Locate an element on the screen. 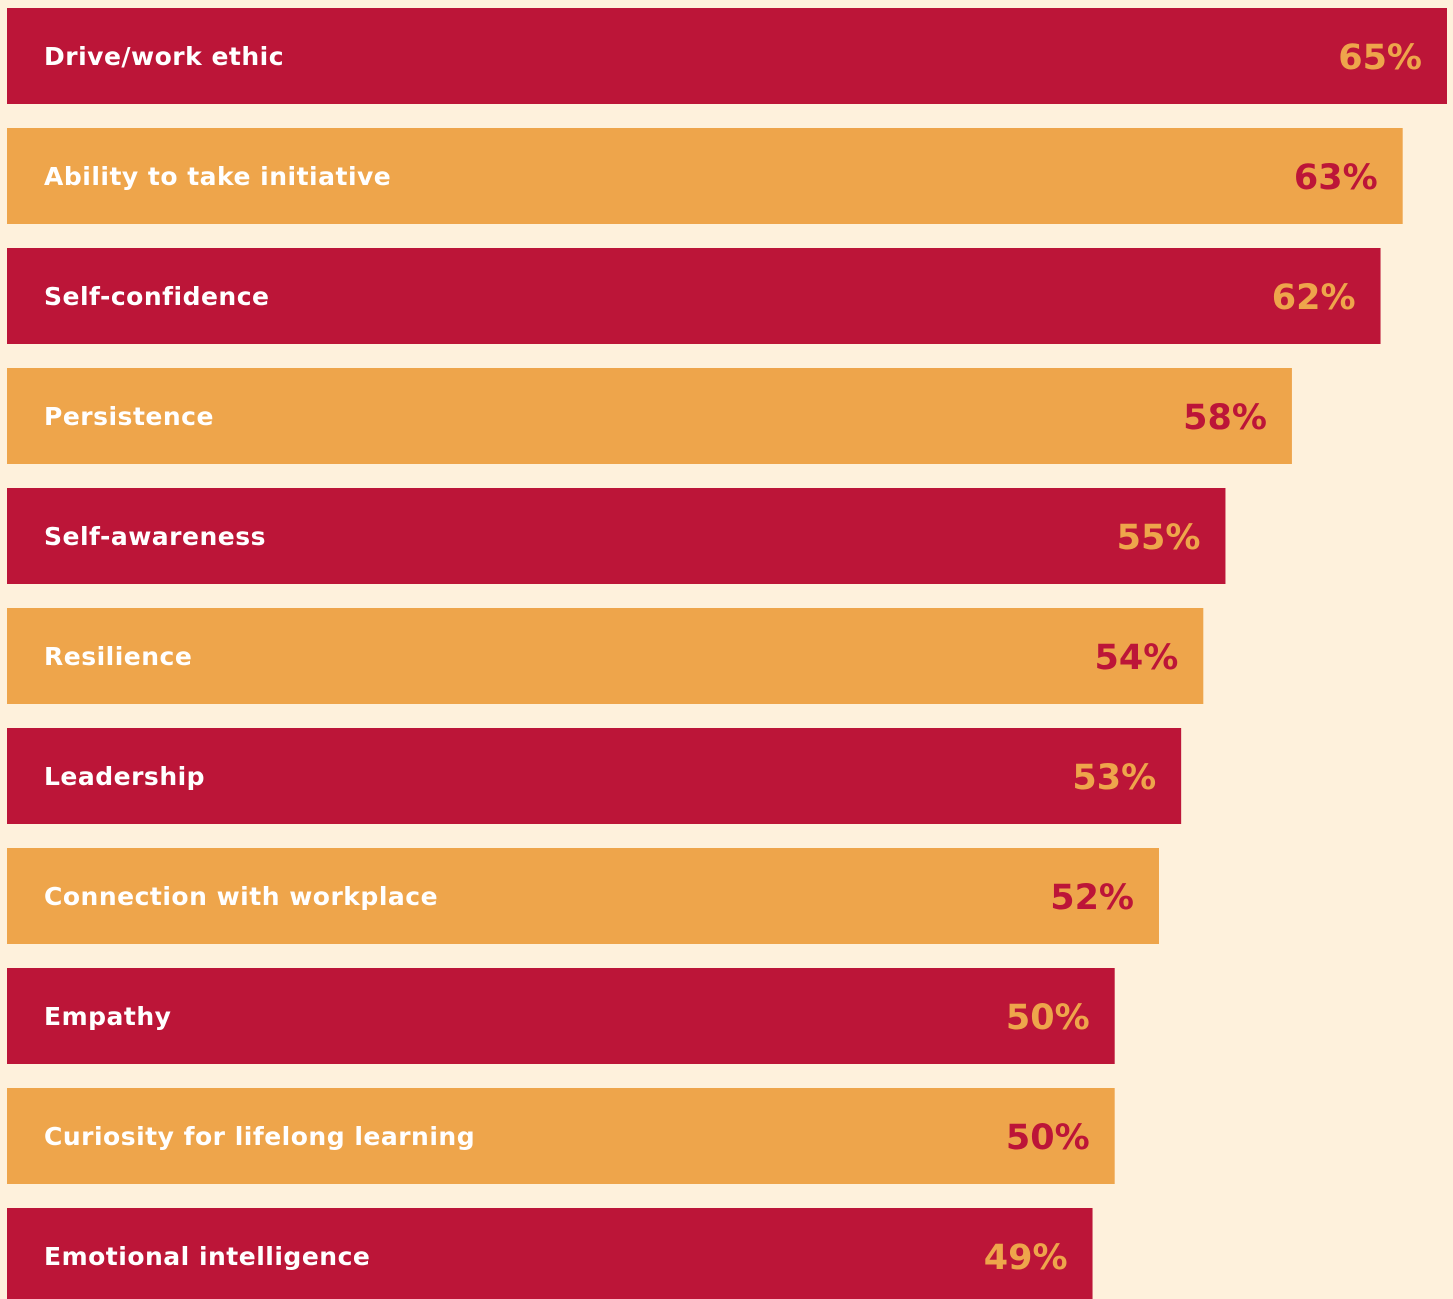 The width and height of the screenshot is (1453, 1299). value-label: 49% is located at coordinates (1026, 1258).